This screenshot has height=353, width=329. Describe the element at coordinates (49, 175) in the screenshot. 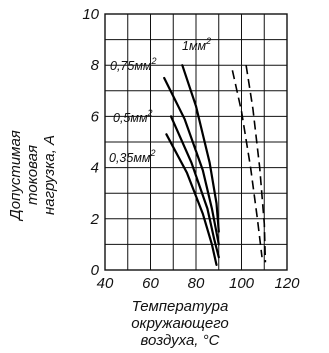

I see `y-axis-title-line-3: нагрузка, А` at that location.